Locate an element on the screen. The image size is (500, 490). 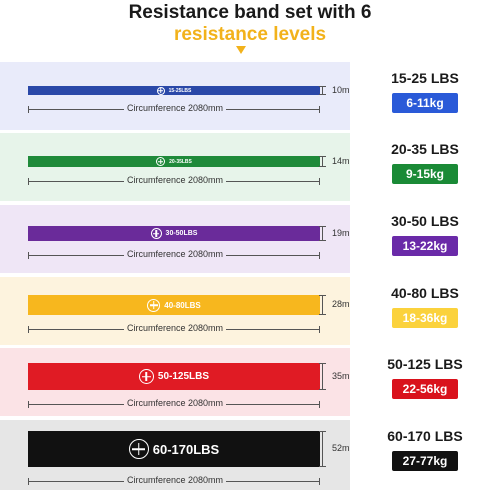
resistance-kg-badge: 13-22kg is located at coordinates (425, 246).